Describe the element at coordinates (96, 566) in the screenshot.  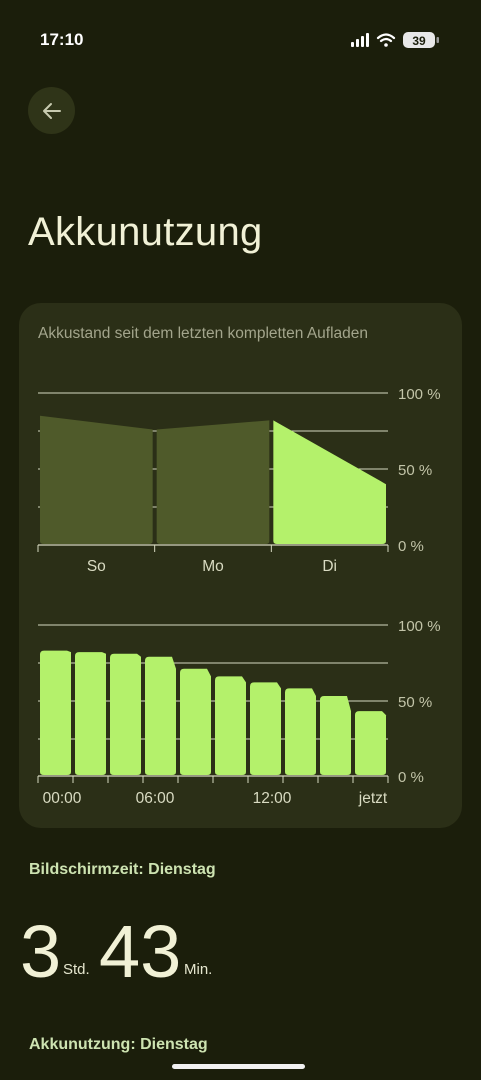
I see `x-tick-label: So` at that location.